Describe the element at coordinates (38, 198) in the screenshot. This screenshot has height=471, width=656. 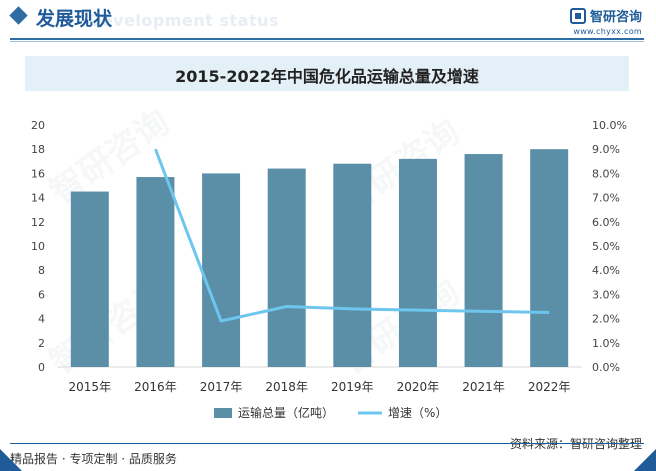
I see `y-left-tick-label: 14` at that location.